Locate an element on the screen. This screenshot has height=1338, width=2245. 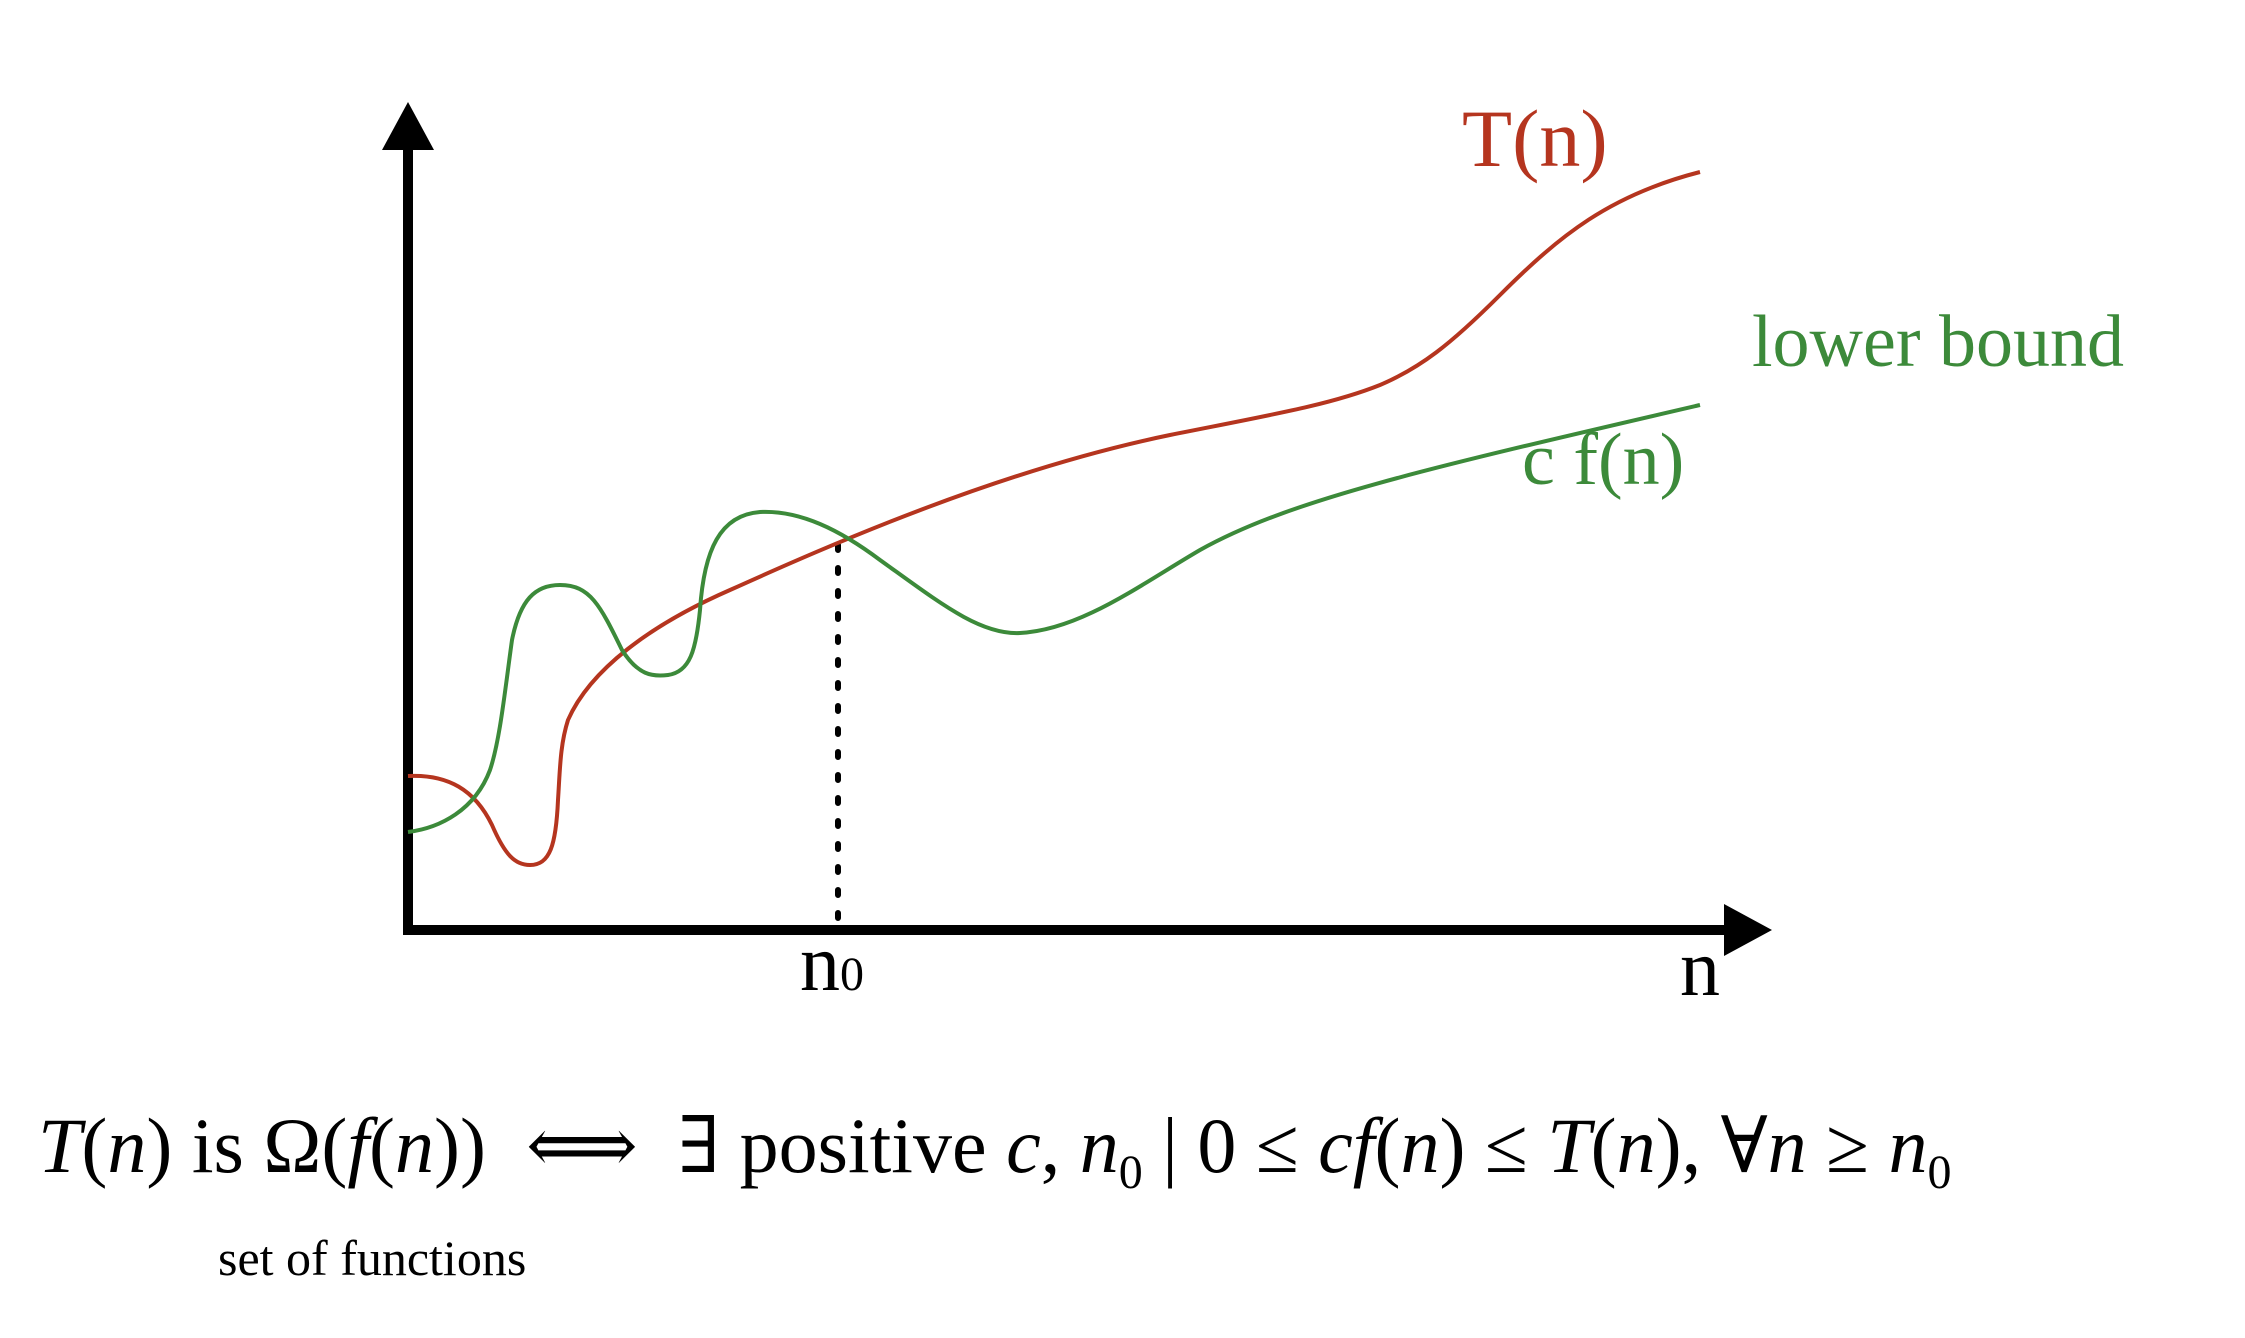
formula-omega: Ω is located at coordinates (292, 1145).